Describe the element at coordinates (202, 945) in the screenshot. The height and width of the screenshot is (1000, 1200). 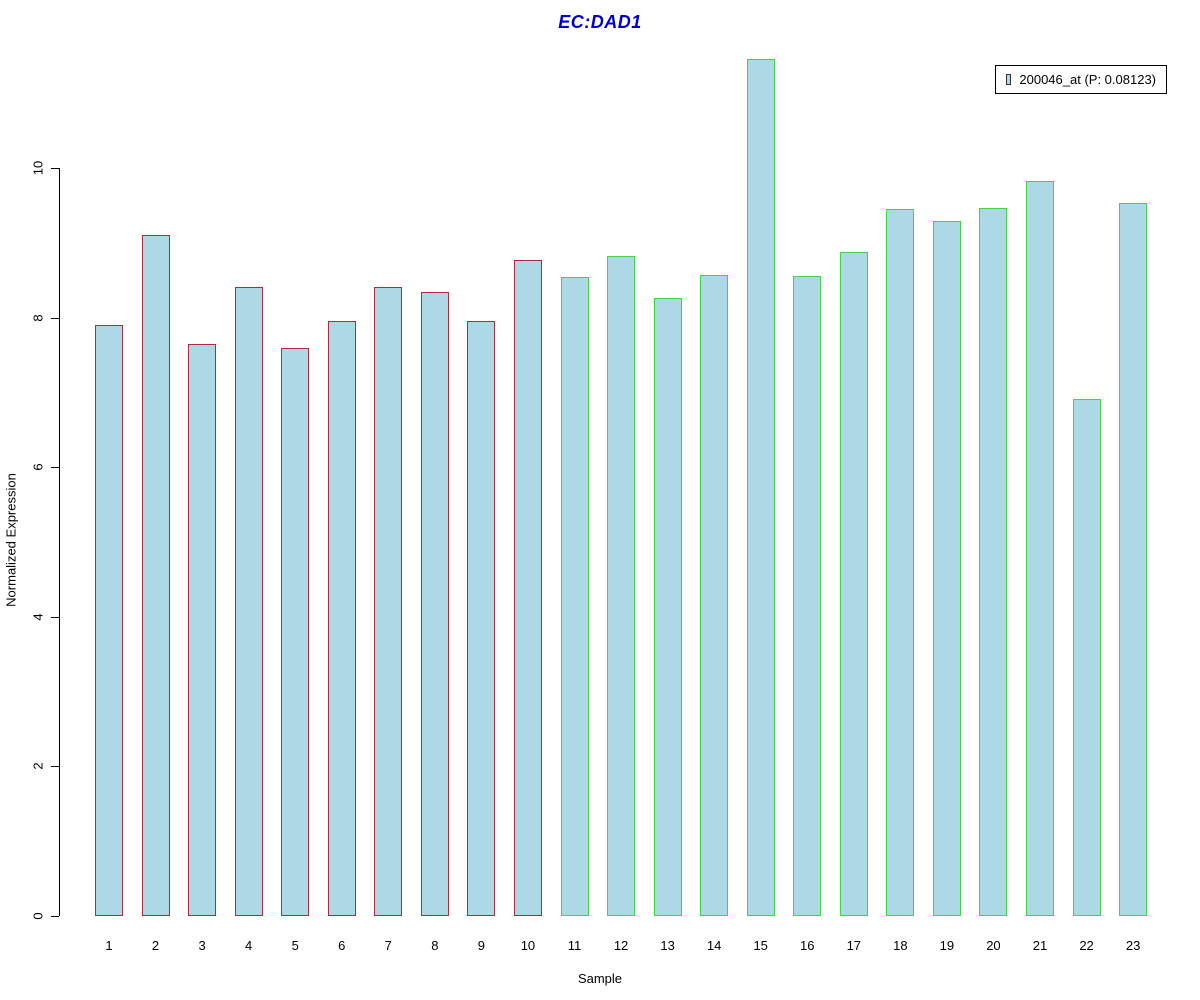
I see `x-axis-label-3: 3` at that location.